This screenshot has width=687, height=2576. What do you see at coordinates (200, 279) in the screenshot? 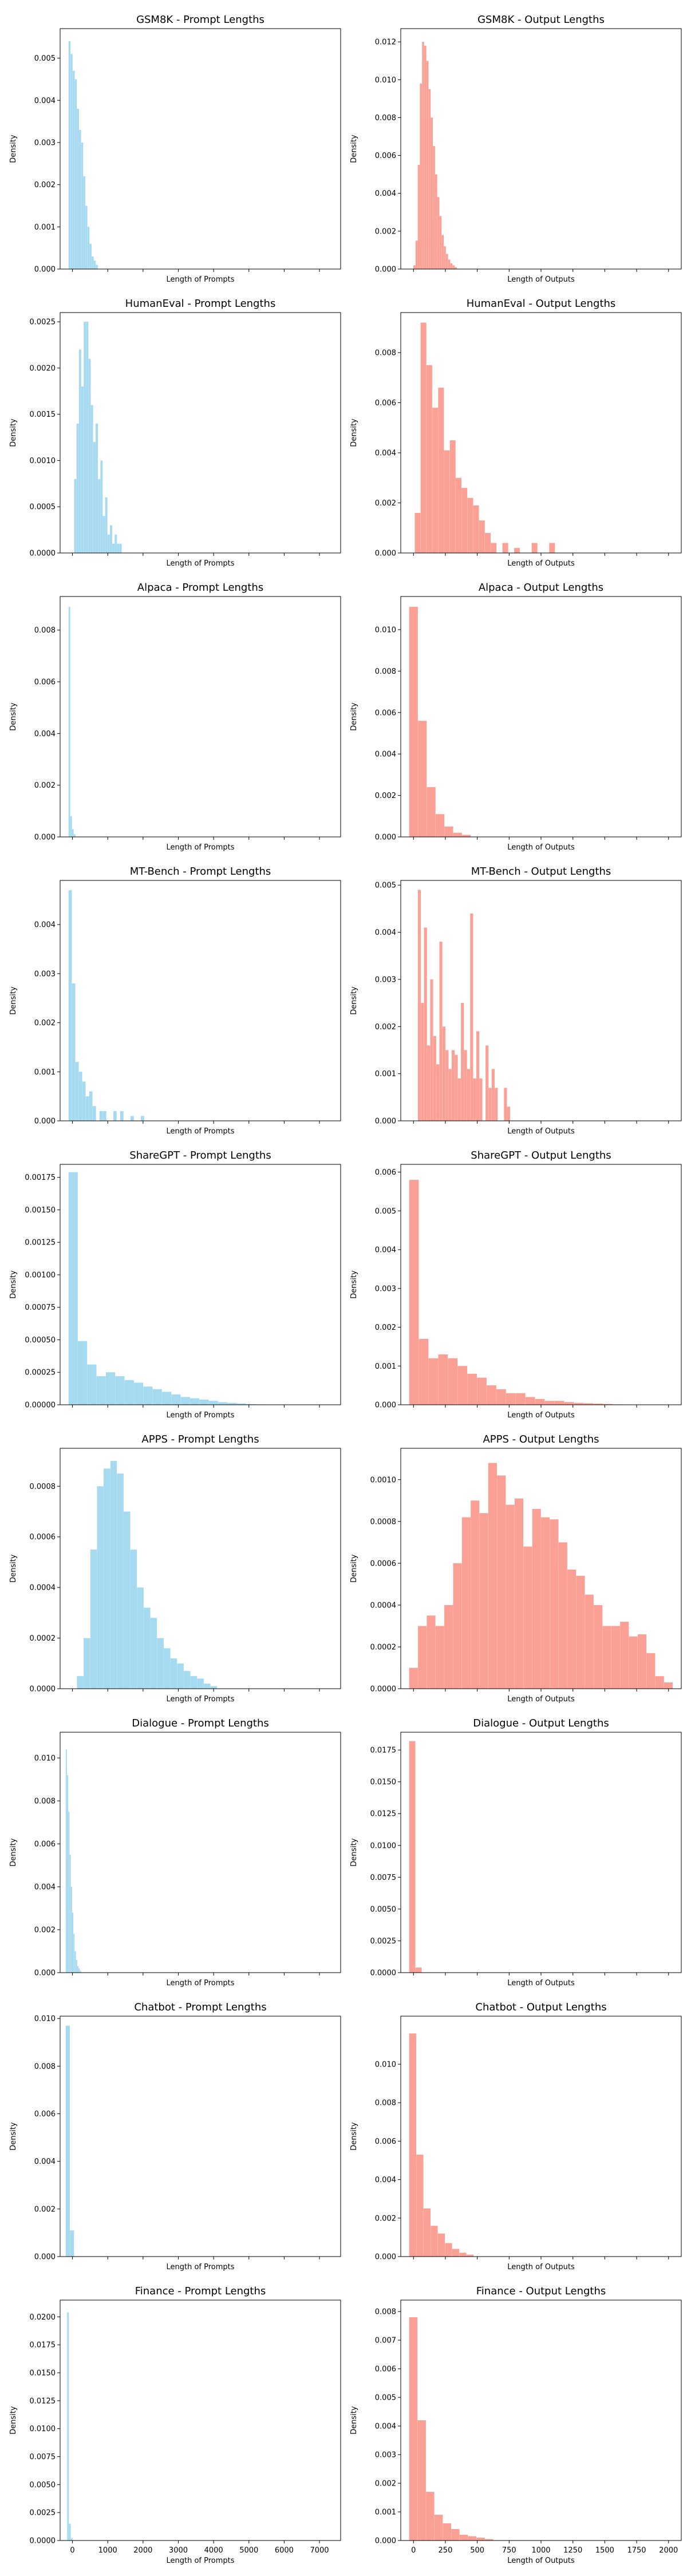
I see `x-axis-label: Length of Prompts` at bounding box center [200, 279].